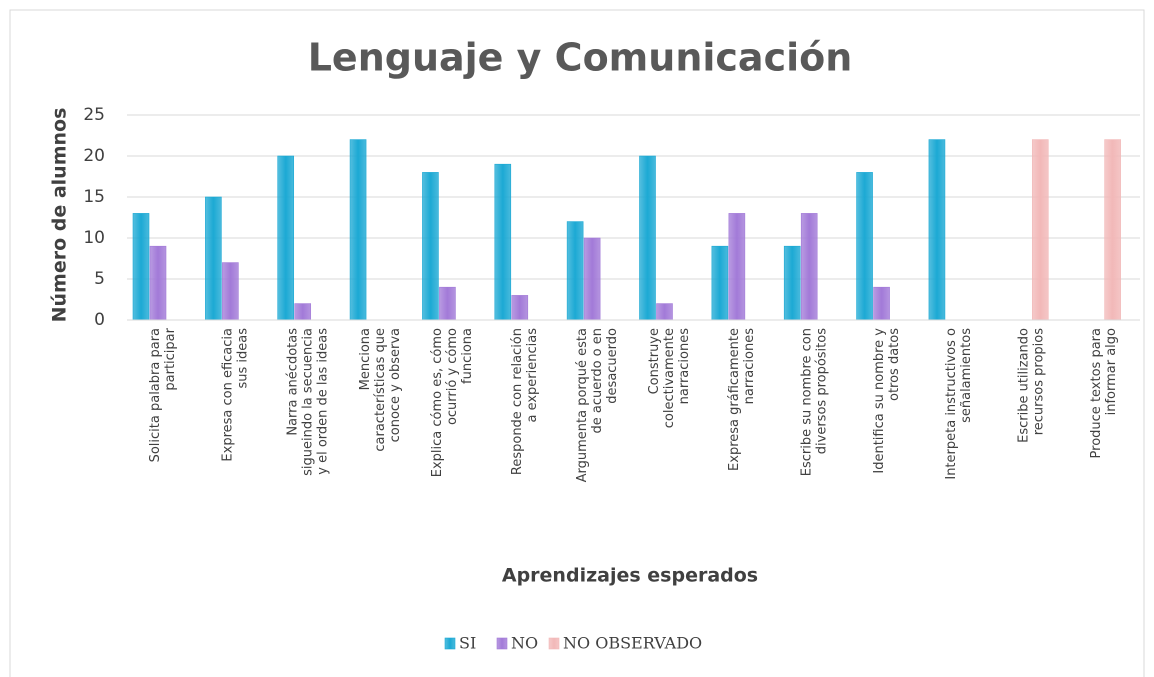  I want to click on x-tick-label: diversos propósitos, so click(821, 391).